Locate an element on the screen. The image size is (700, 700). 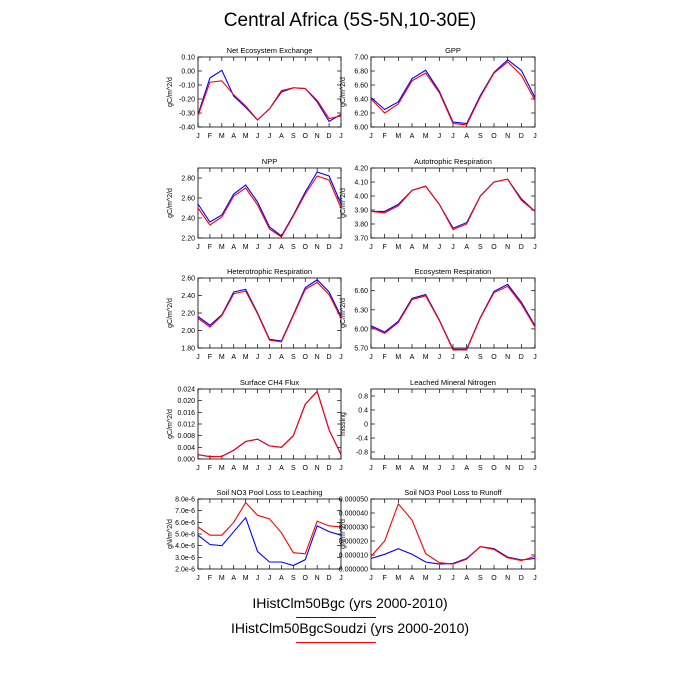
y-tick-label: 0.000020 is located at coordinates (353, 542).